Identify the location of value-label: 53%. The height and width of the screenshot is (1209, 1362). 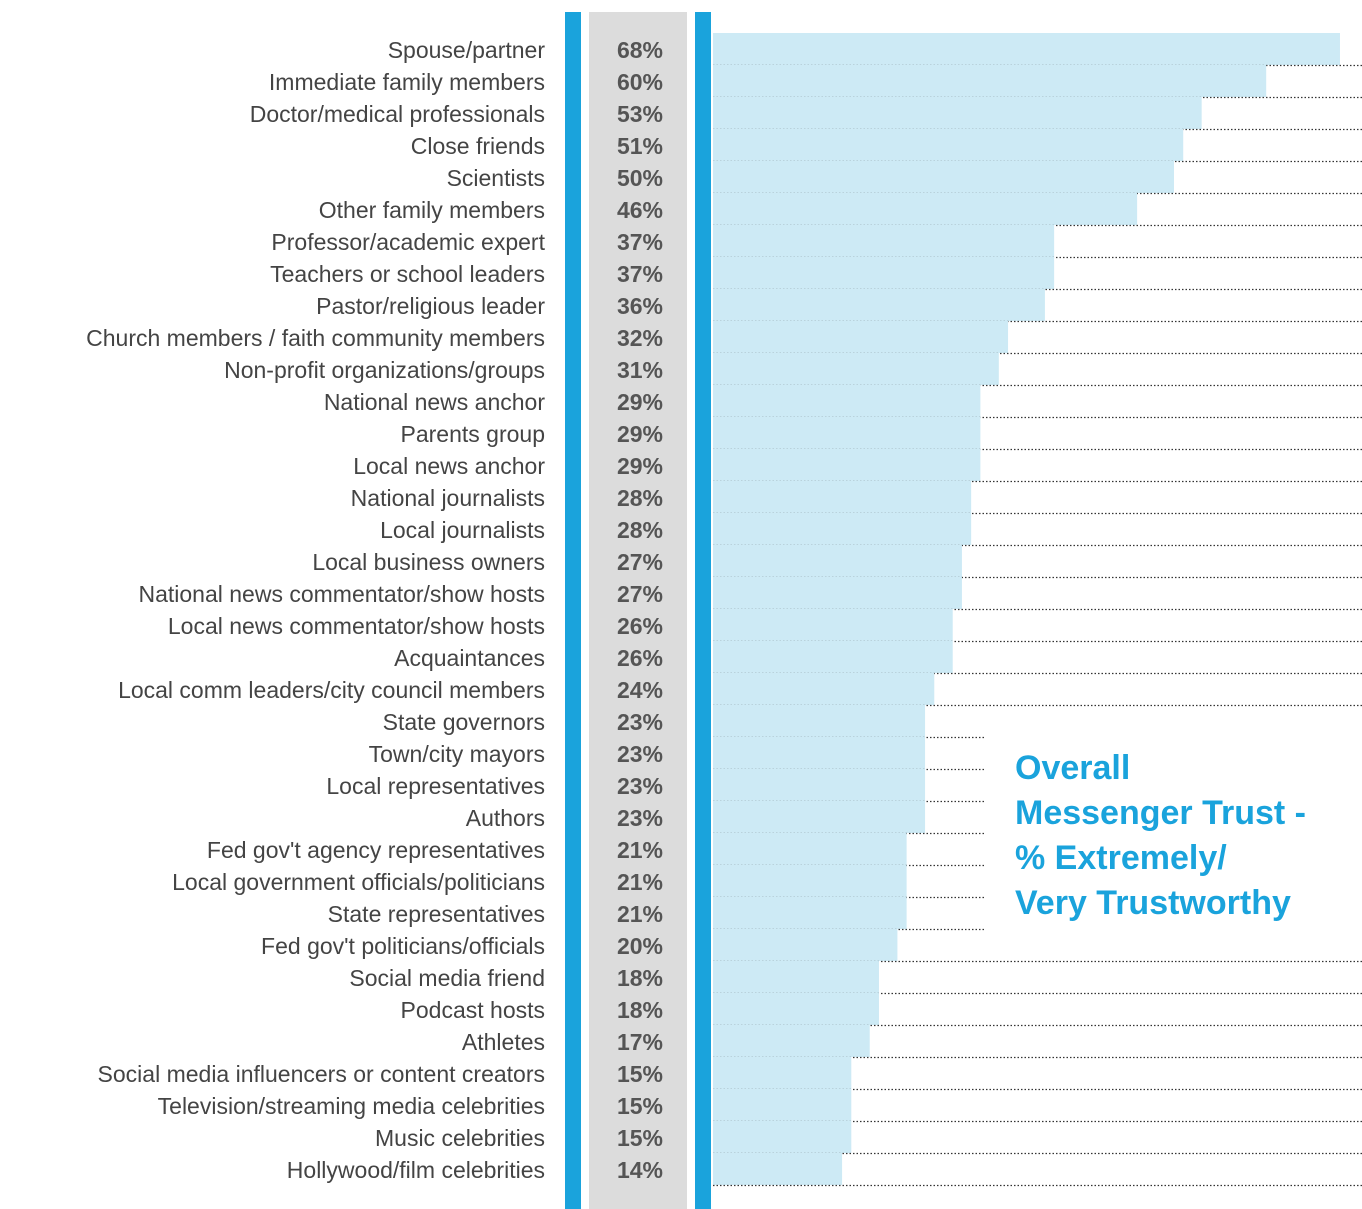
(640, 114).